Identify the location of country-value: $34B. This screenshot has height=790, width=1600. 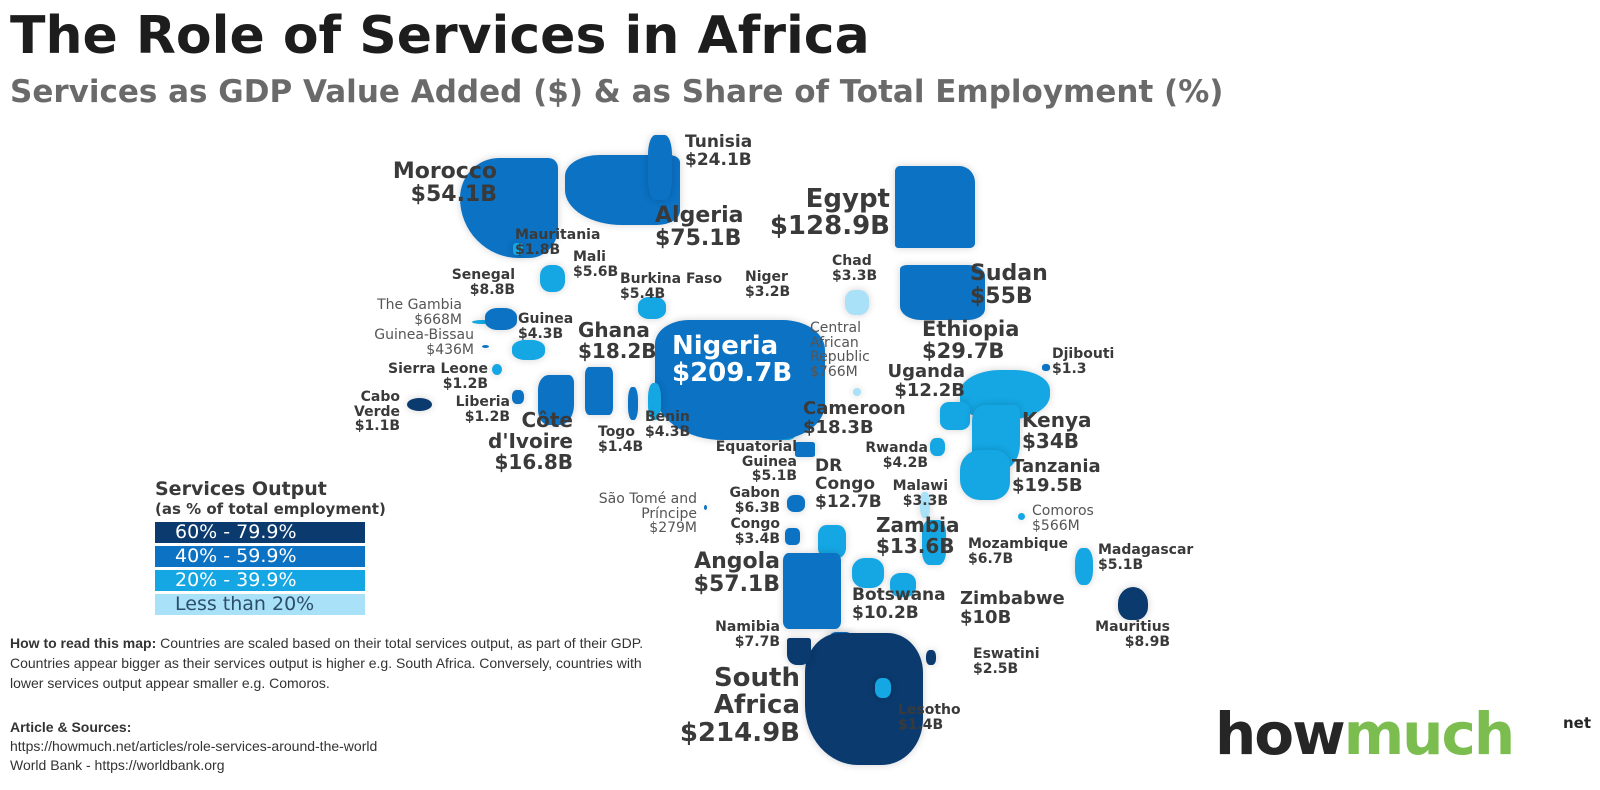
(1050, 441).